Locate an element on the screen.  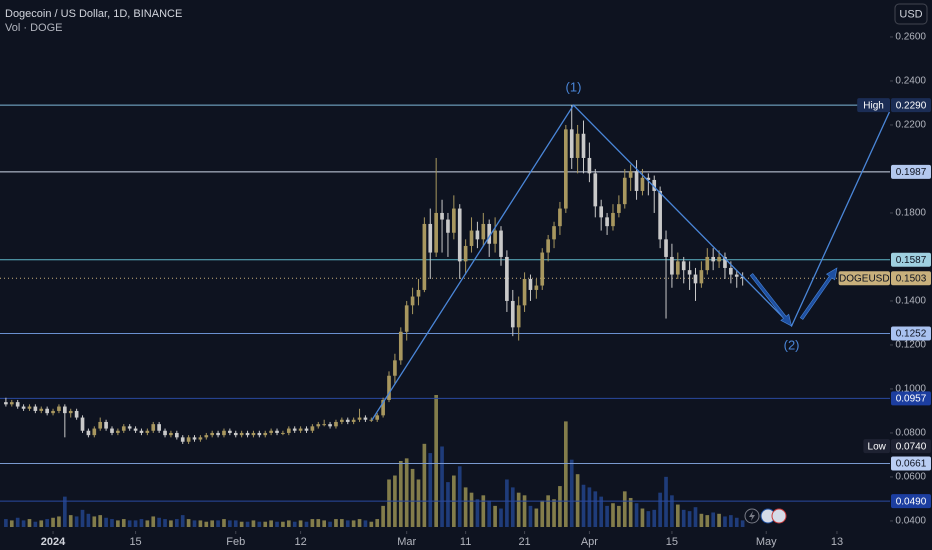
price-label: 0.1987 is located at coordinates (911, 172).